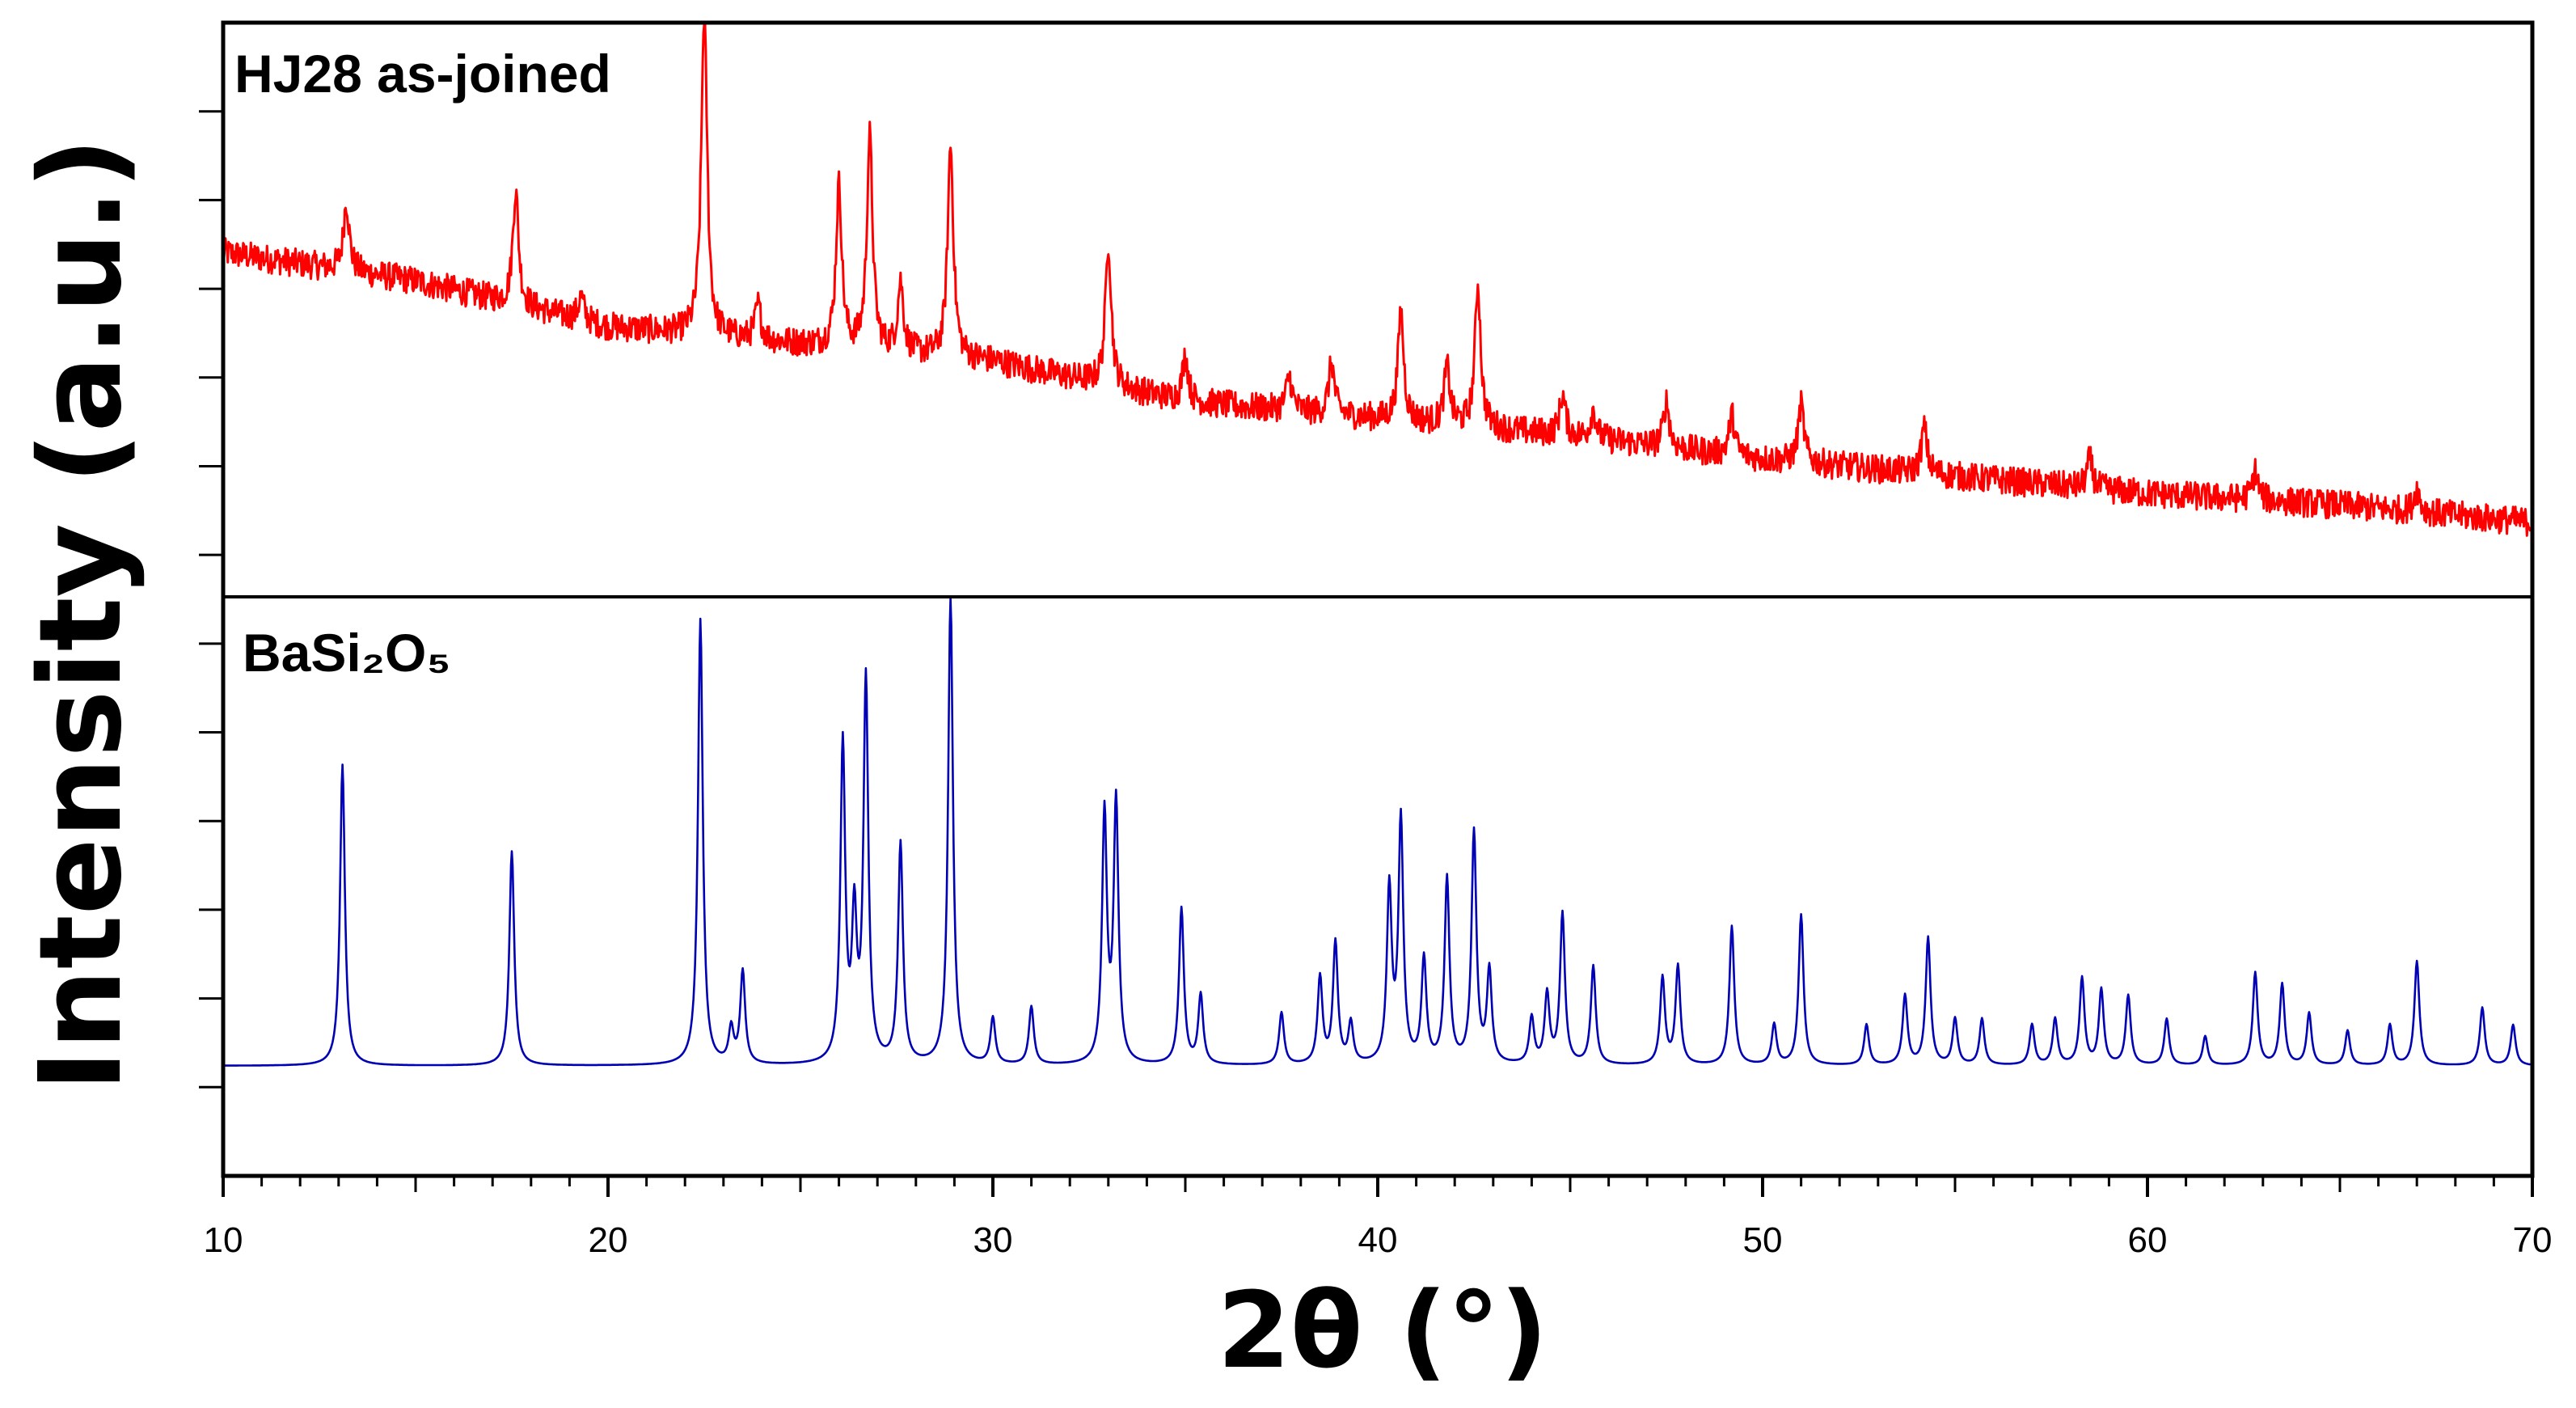 This screenshot has height=1408, width=2576. I want to click on x-tick-label: 50, so click(1763, 1240).